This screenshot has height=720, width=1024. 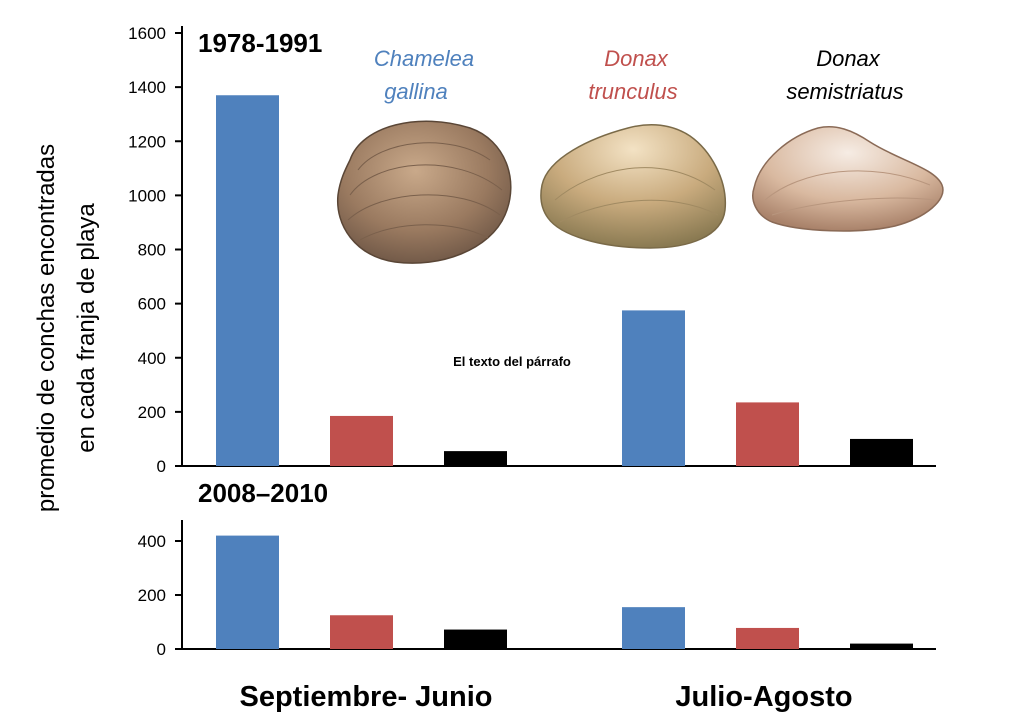 What do you see at coordinates (147, 341) in the screenshot?
I see `tick-labels: 0 200 400 600 800 1000 1200 1400 1600 0 200 400` at bounding box center [147, 341].